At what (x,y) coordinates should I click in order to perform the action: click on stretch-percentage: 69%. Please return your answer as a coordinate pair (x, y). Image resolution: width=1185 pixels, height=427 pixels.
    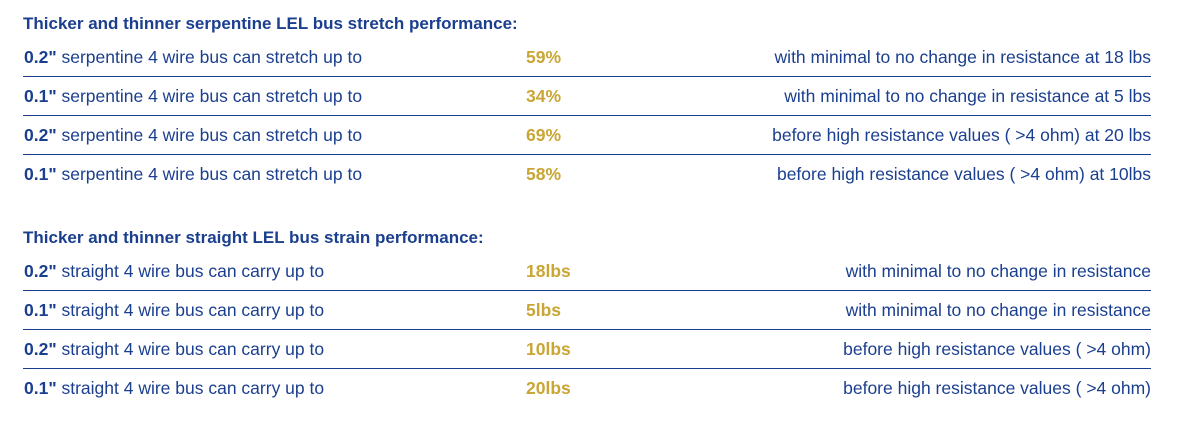
    Looking at the image, I should click on (544, 135).